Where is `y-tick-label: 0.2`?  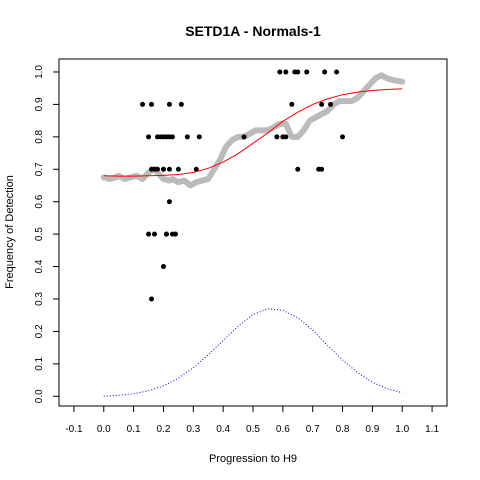 y-tick-label: 0.2 is located at coordinates (39, 331).